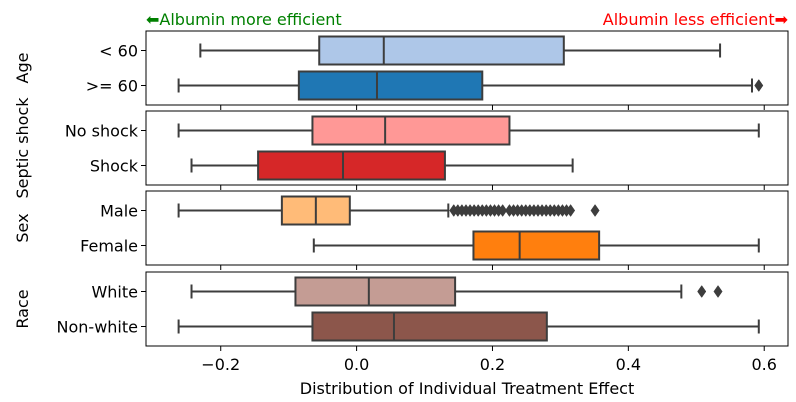  I want to click on category-label: Shock, so click(114, 166).